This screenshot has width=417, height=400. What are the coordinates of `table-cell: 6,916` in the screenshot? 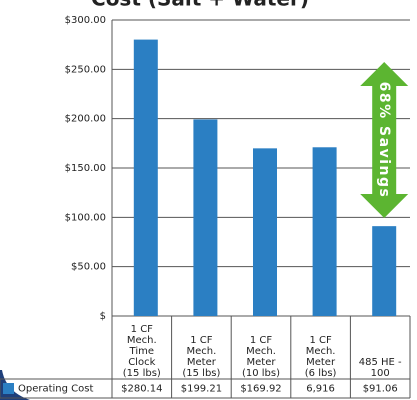 It's located at (320, 389).